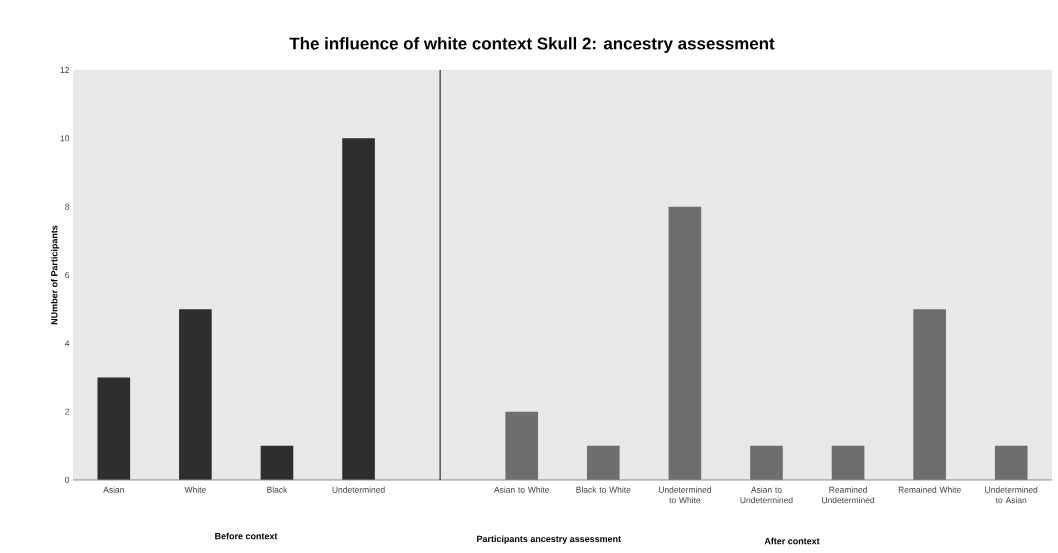  I want to click on x-tick-label: White, so click(195, 489).